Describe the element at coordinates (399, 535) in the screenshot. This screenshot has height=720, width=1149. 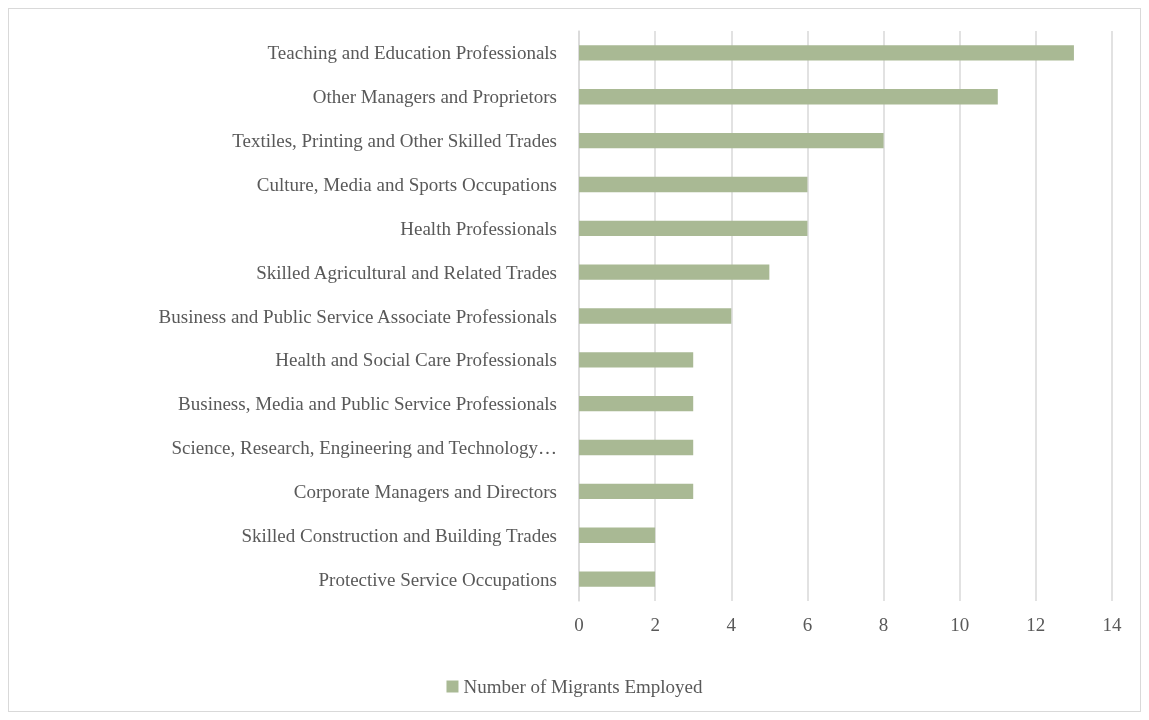
I see `y-tick-label: Skilled Construction and Building Trades` at that location.